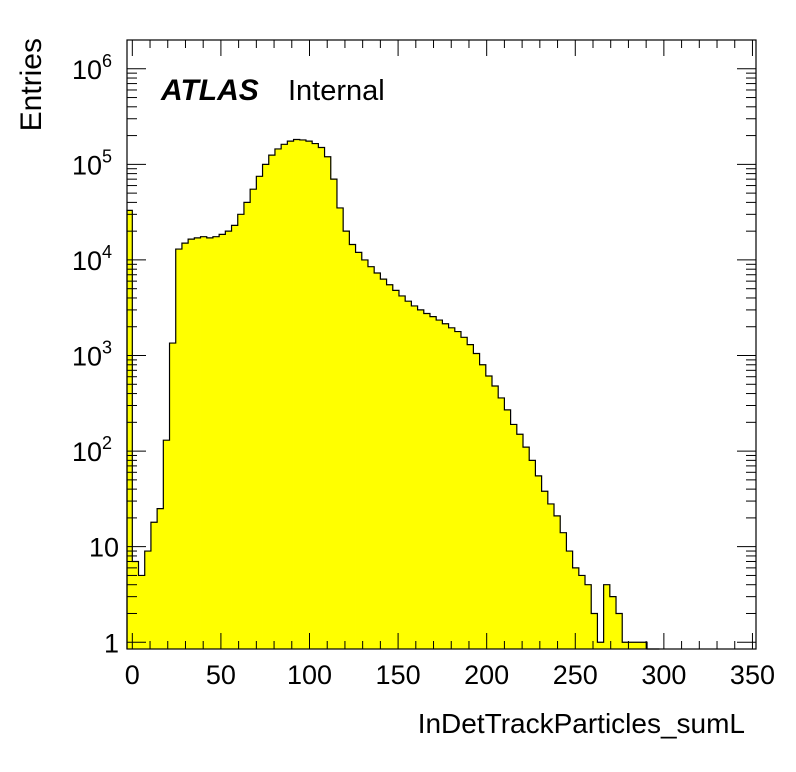 The width and height of the screenshot is (796, 772). What do you see at coordinates (92, 259) in the screenshot?
I see `y-tick-label: 10⁴` at bounding box center [92, 259].